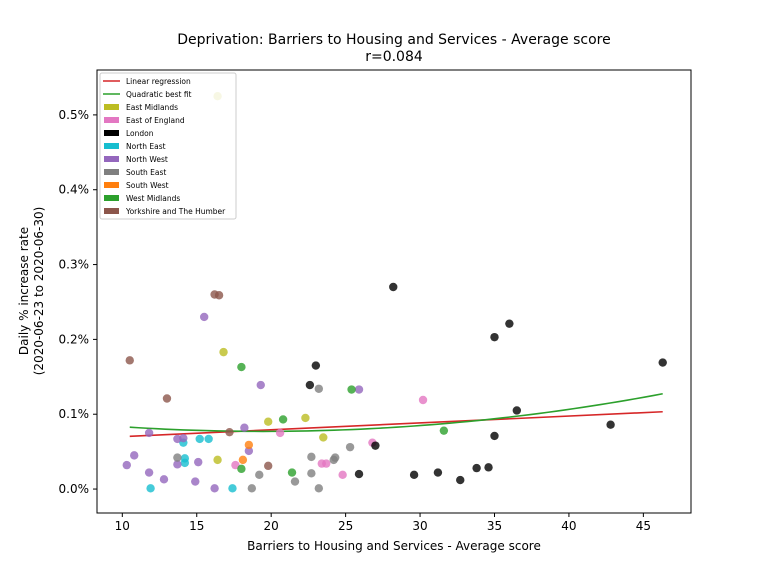 This screenshot has height=576, width=768. I want to click on y-axis-label-2: (2020-06-23 to 2020-06-30), so click(39, 291).